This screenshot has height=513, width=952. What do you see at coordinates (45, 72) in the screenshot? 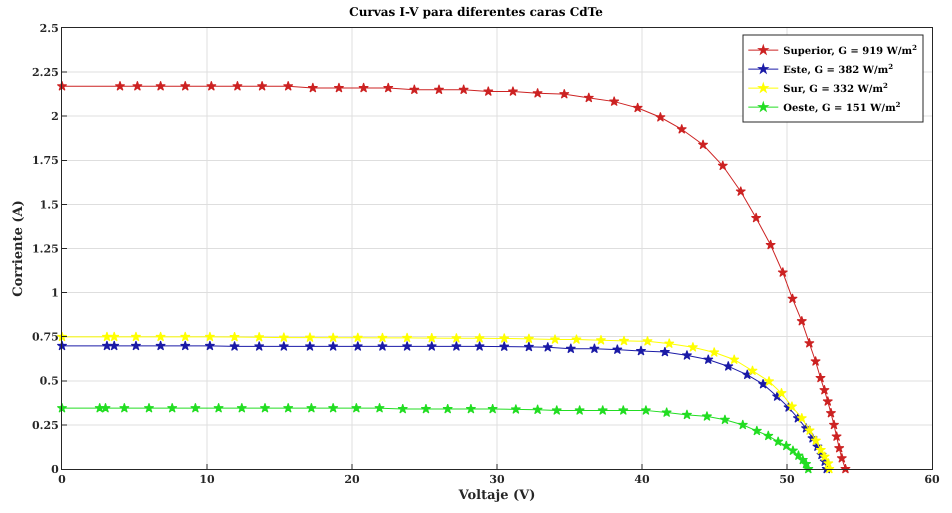
I see `y-tick-label: 2.25` at bounding box center [45, 72].